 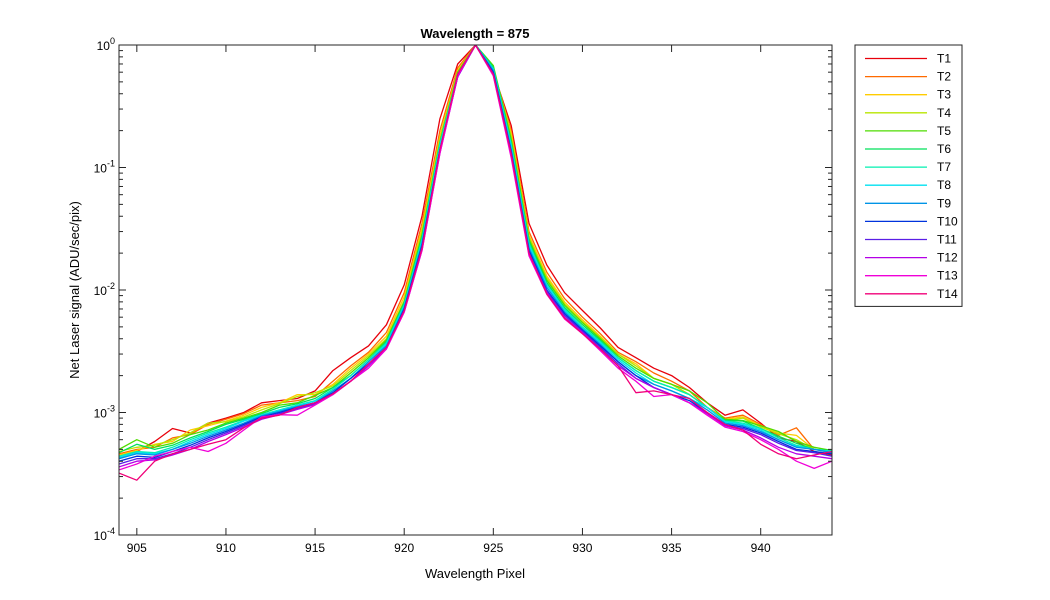 What do you see at coordinates (947, 276) in the screenshot?
I see `legend-label: T13` at bounding box center [947, 276].